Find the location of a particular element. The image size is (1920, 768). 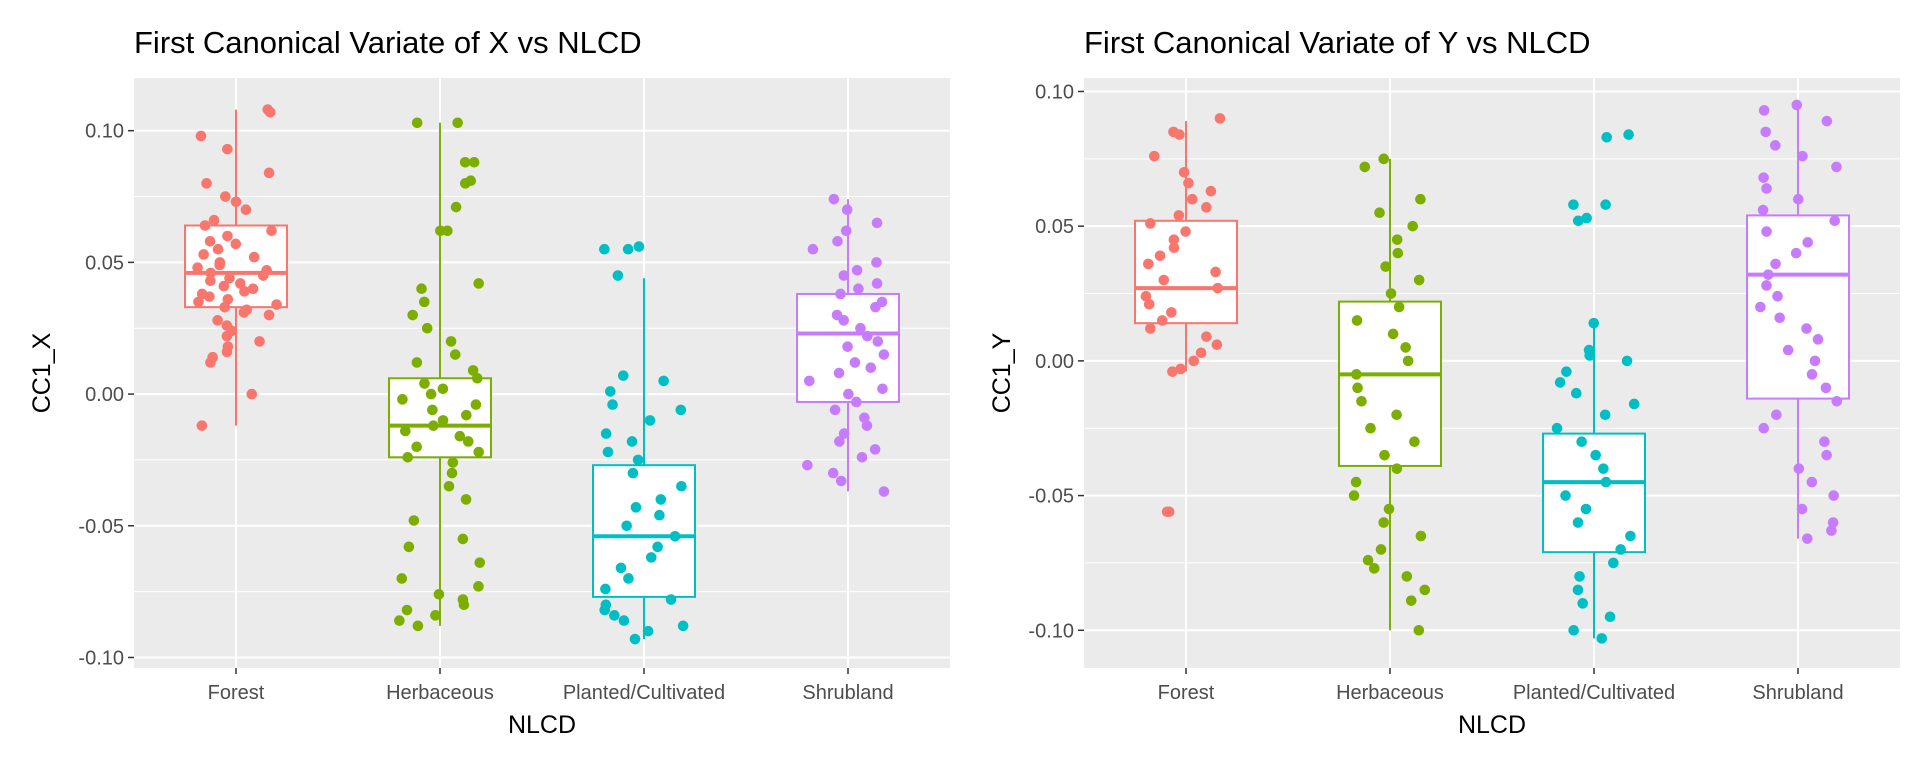

y-tick-label: -0.05 is located at coordinates (101, 527).